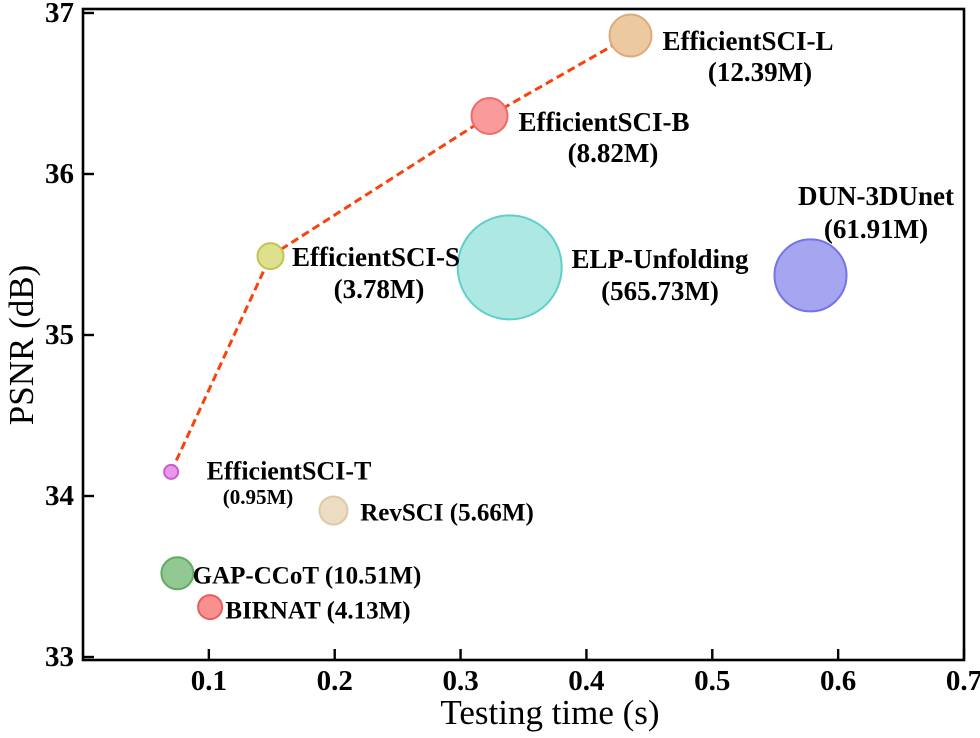 This screenshot has width=980, height=738. I want to click on annotation-revsci: RevSCI (5.66M), so click(447, 513).